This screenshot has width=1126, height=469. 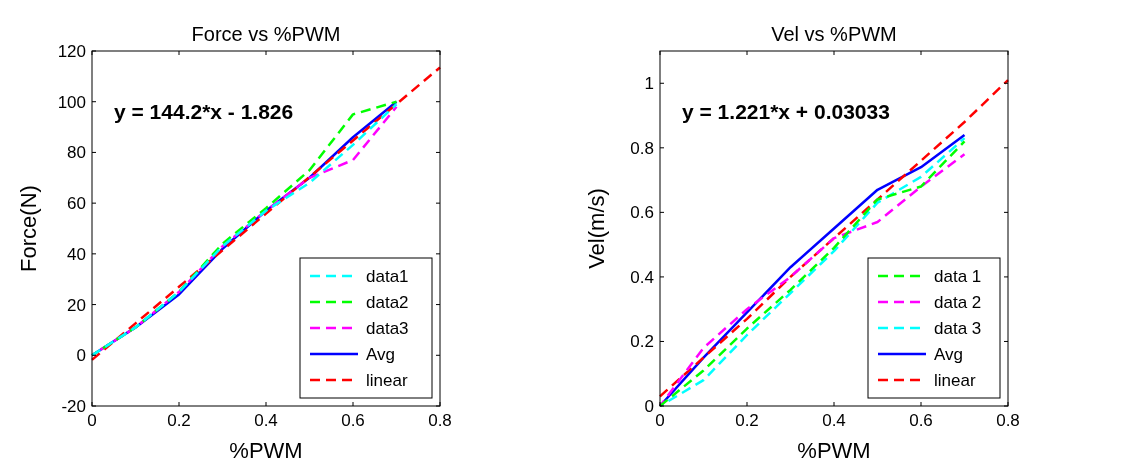 I want to click on legend-label: data 3, so click(x=958, y=328).